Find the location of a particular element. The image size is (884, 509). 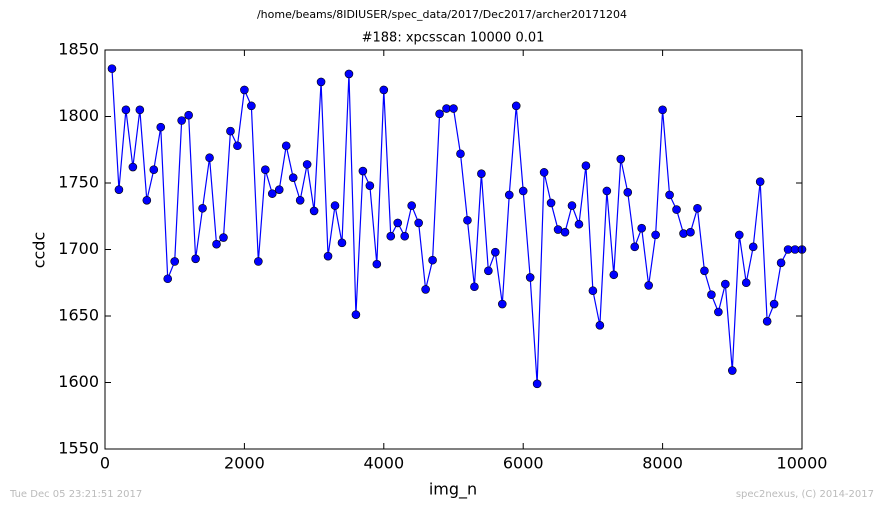

x-tick-label: 4000 is located at coordinates (383, 463).